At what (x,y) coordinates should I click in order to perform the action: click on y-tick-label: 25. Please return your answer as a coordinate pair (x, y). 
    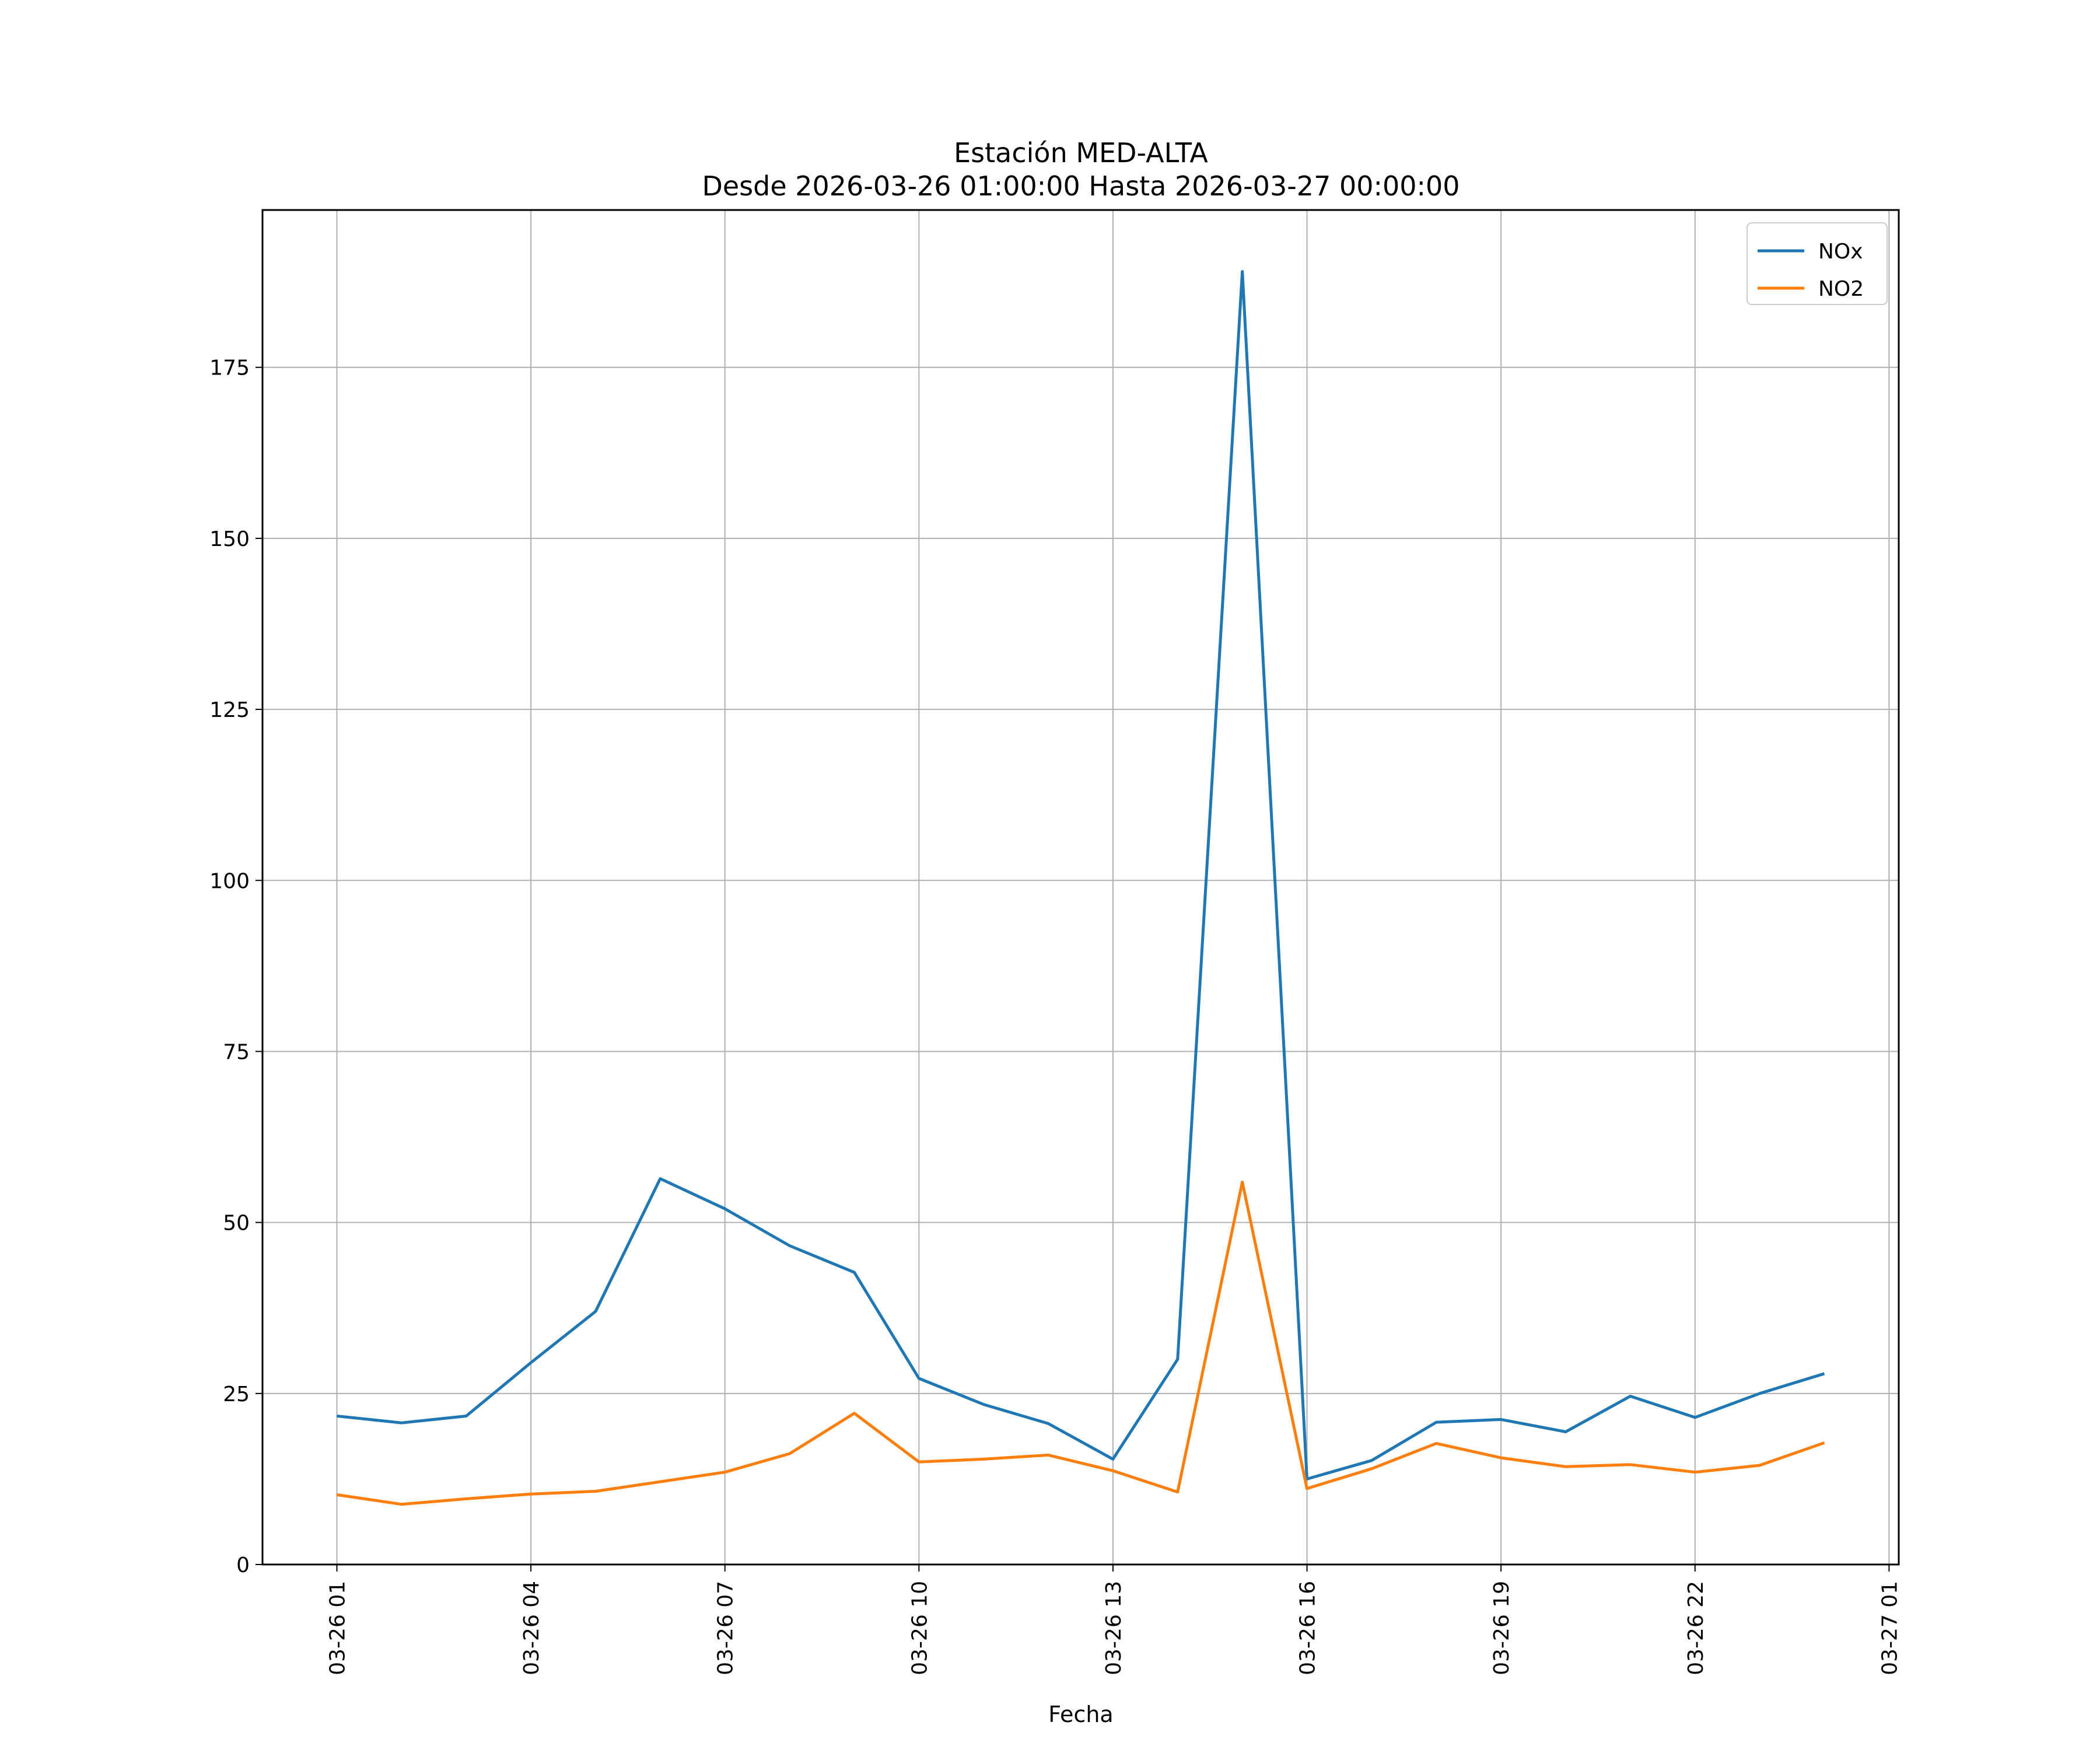
    Looking at the image, I should click on (236, 1394).